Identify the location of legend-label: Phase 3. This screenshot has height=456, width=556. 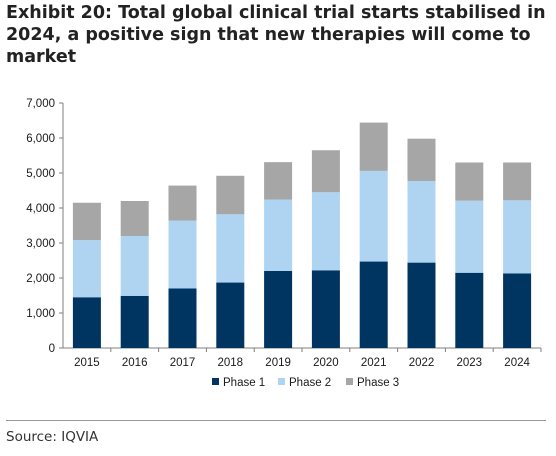
(378, 383).